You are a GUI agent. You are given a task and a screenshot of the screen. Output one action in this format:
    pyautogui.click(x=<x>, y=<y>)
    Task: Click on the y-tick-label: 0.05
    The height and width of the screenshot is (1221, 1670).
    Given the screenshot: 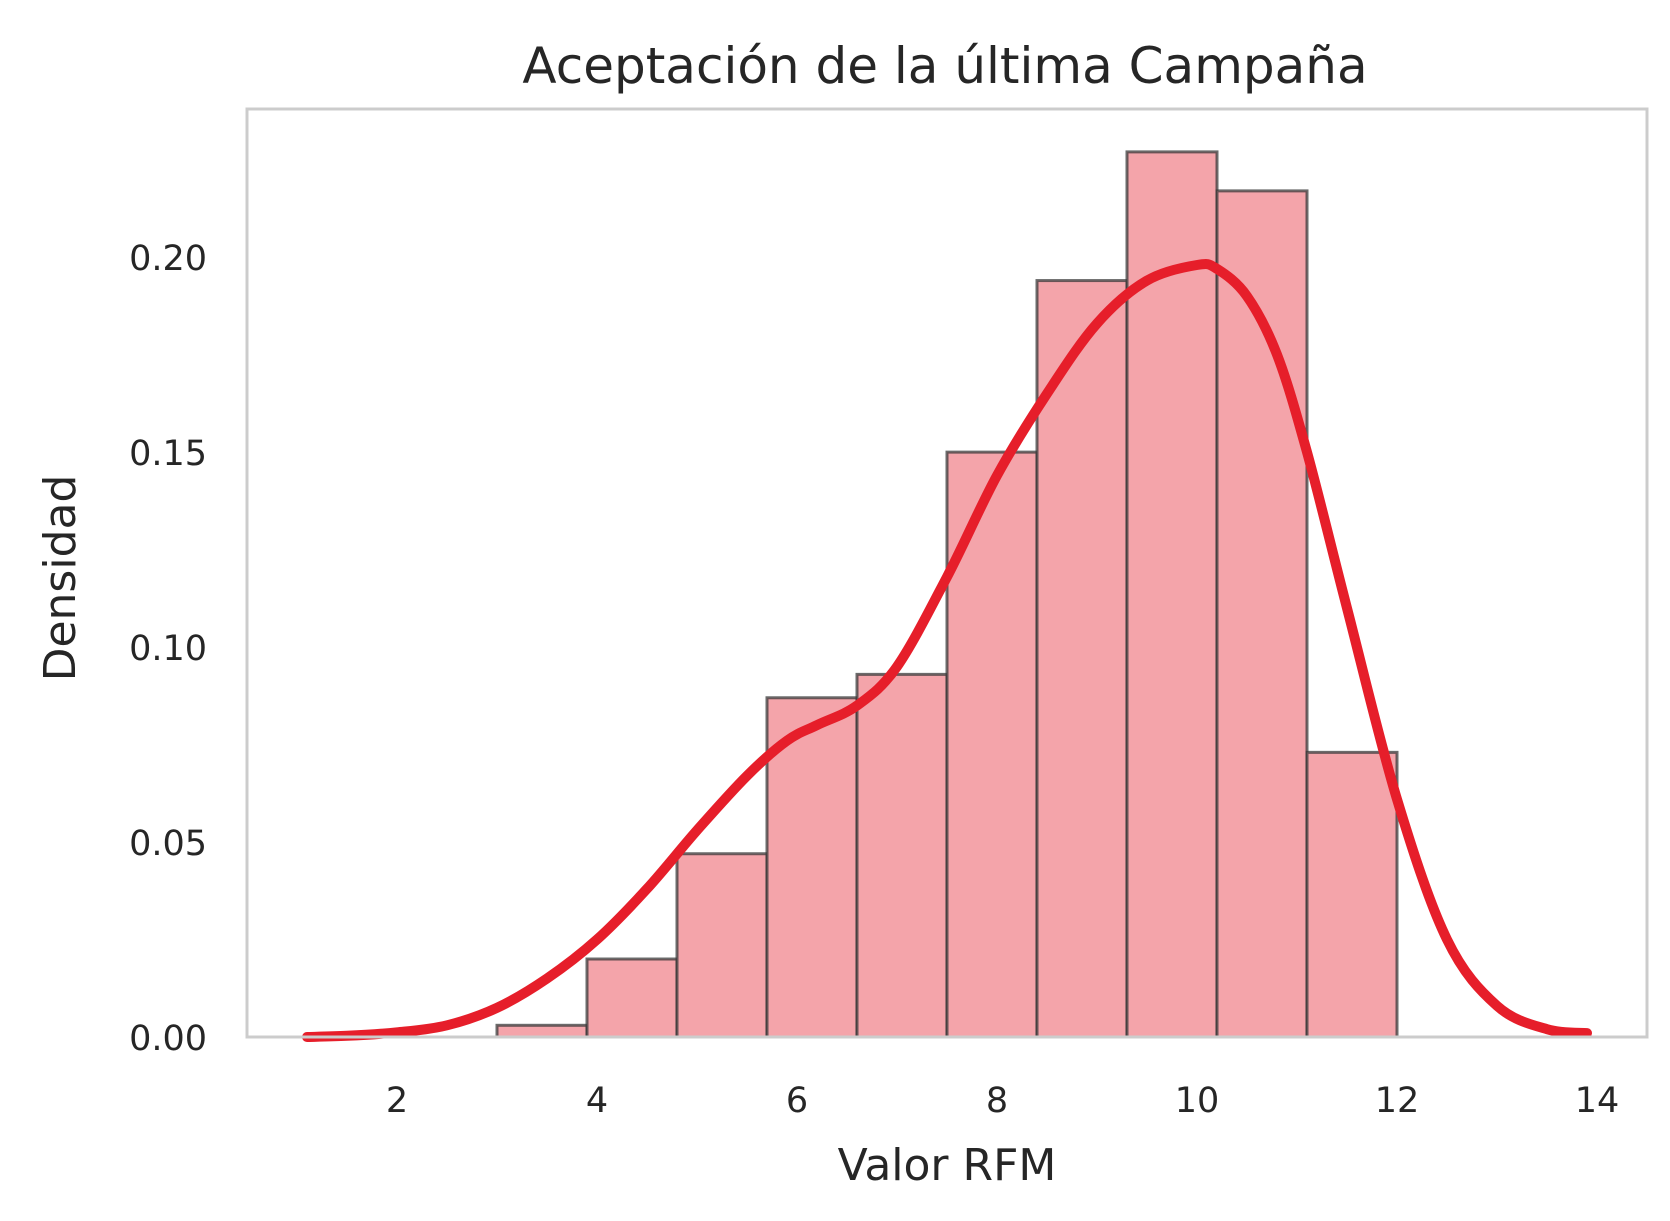 What is the action you would take?
    pyautogui.click(x=168, y=844)
    